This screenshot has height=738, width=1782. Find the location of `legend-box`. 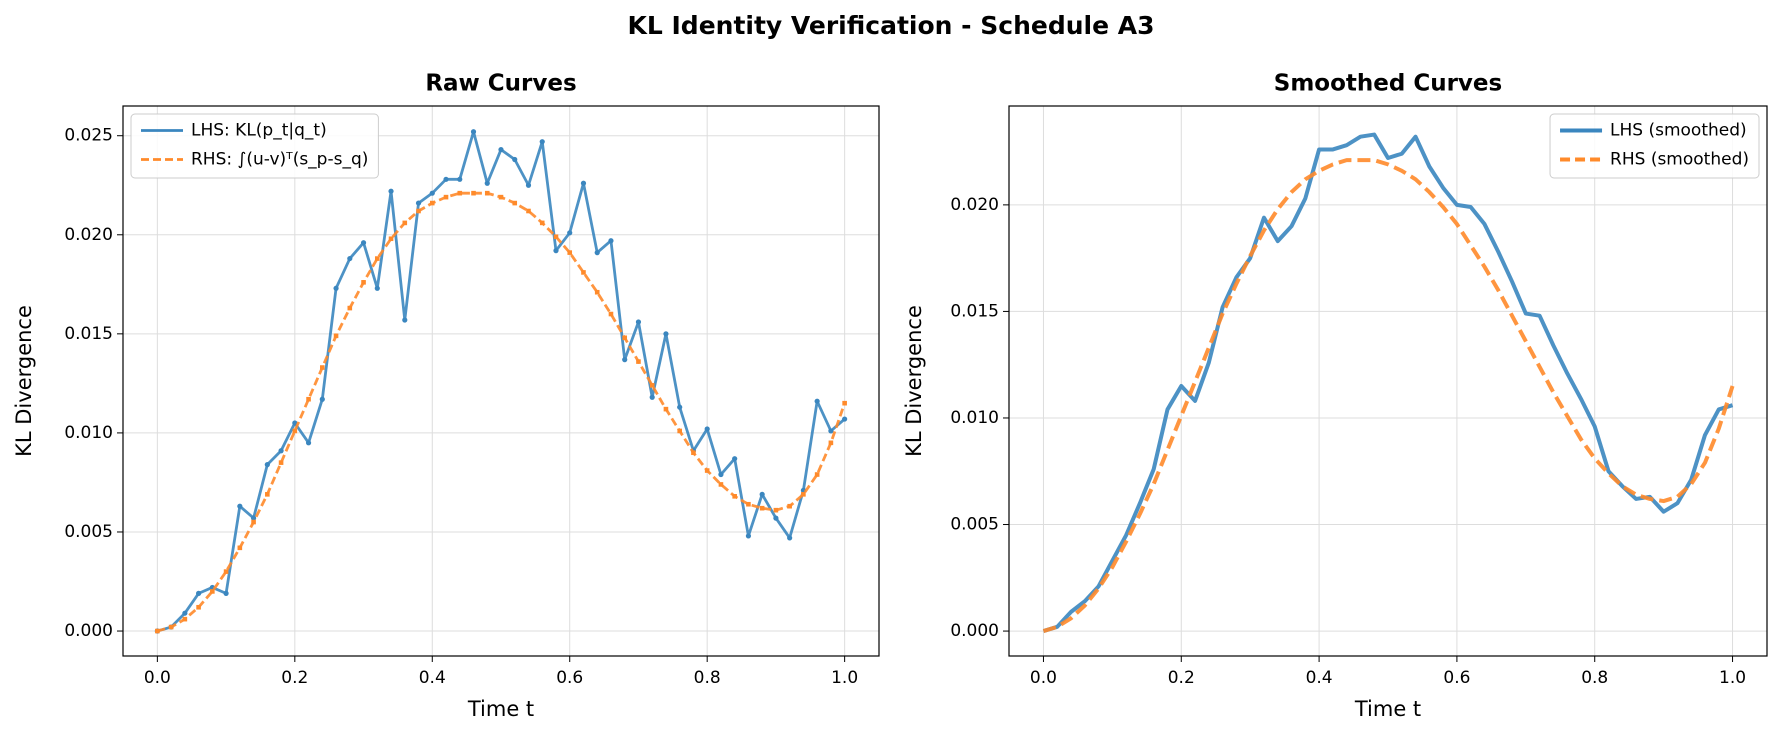

legend-box is located at coordinates (1654, 146).